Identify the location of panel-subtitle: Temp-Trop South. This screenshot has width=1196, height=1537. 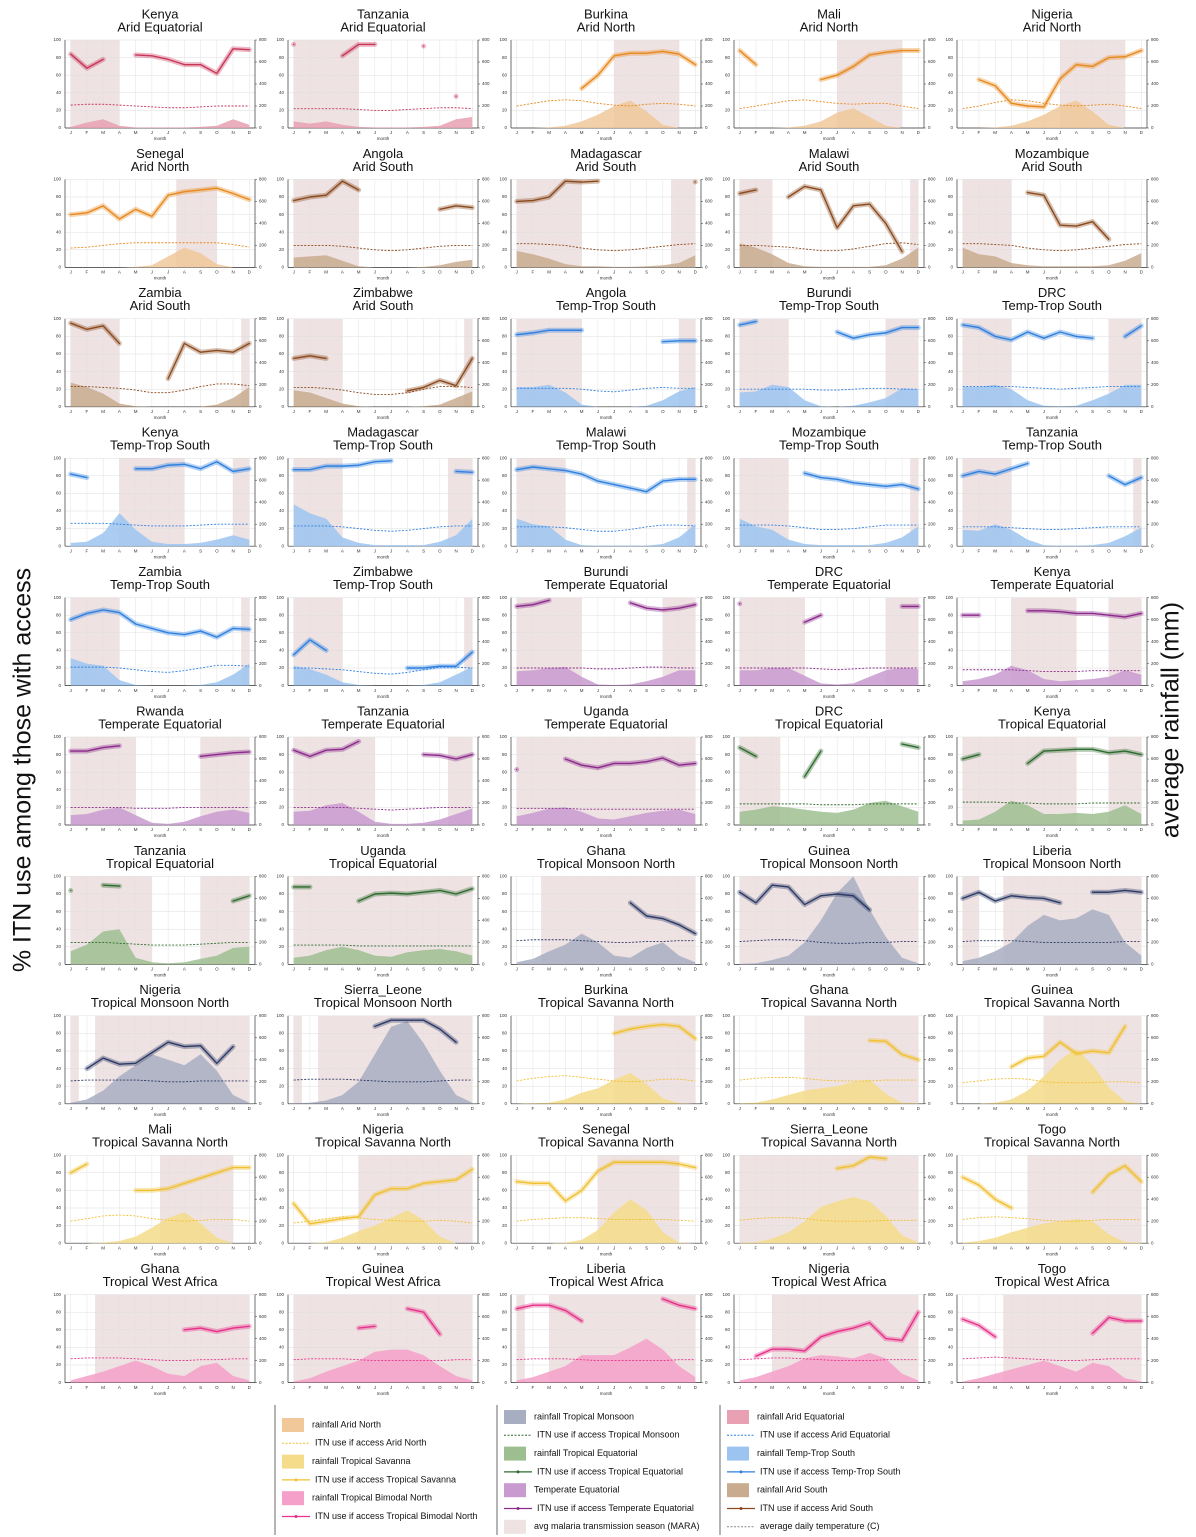
(606, 445).